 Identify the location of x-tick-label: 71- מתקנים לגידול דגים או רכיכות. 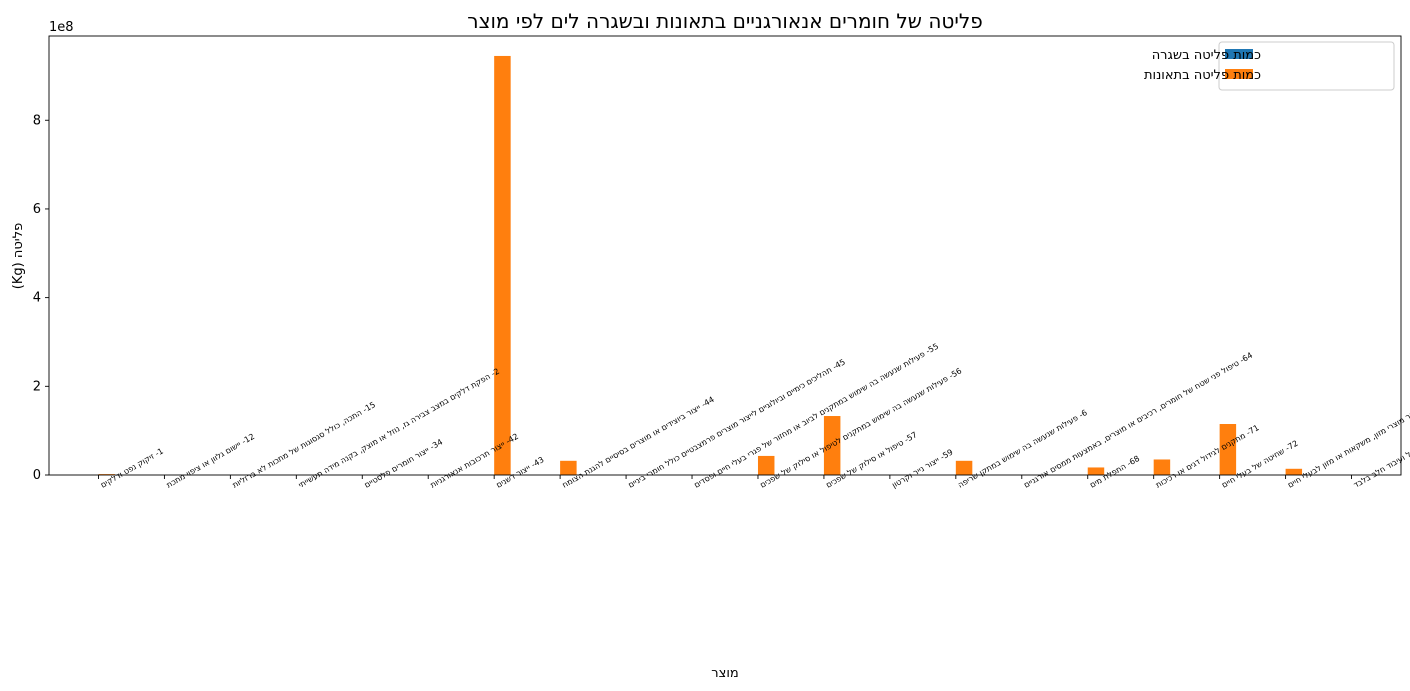
(1207, 456).